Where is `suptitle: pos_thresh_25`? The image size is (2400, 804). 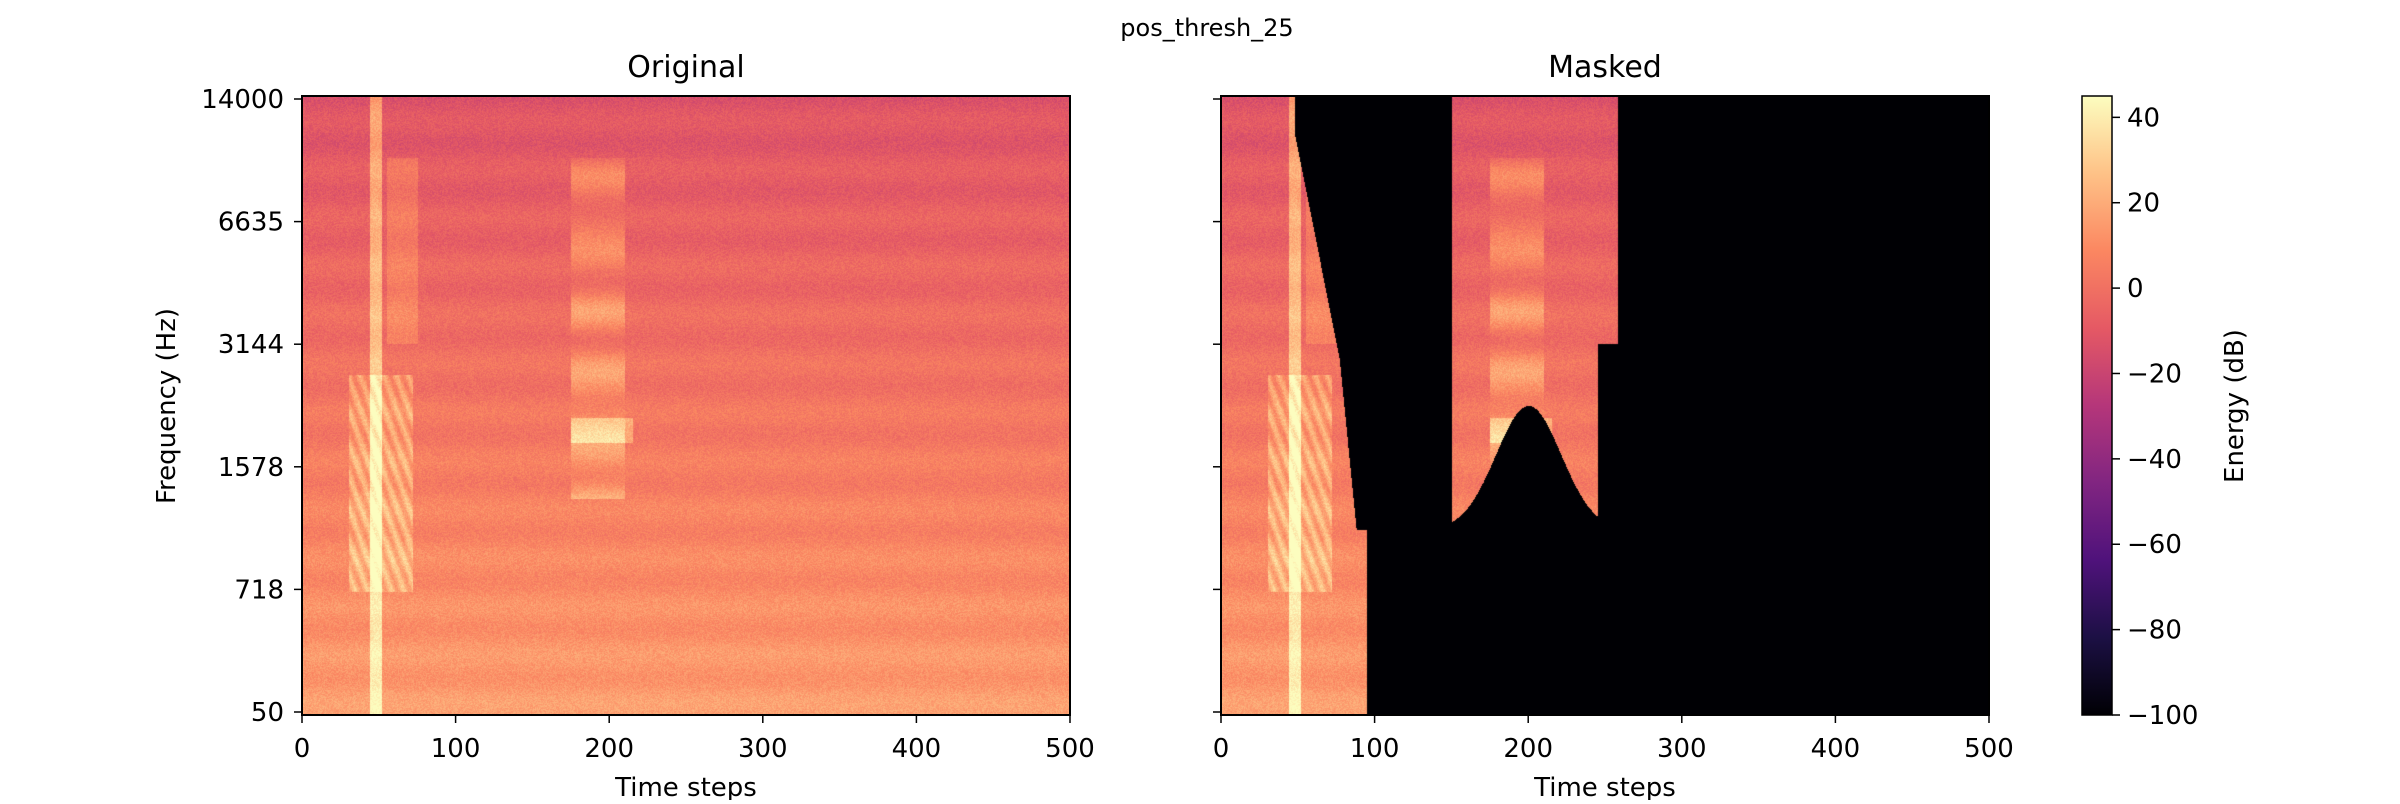
suptitle: pos_thresh_25 is located at coordinates (1206, 28).